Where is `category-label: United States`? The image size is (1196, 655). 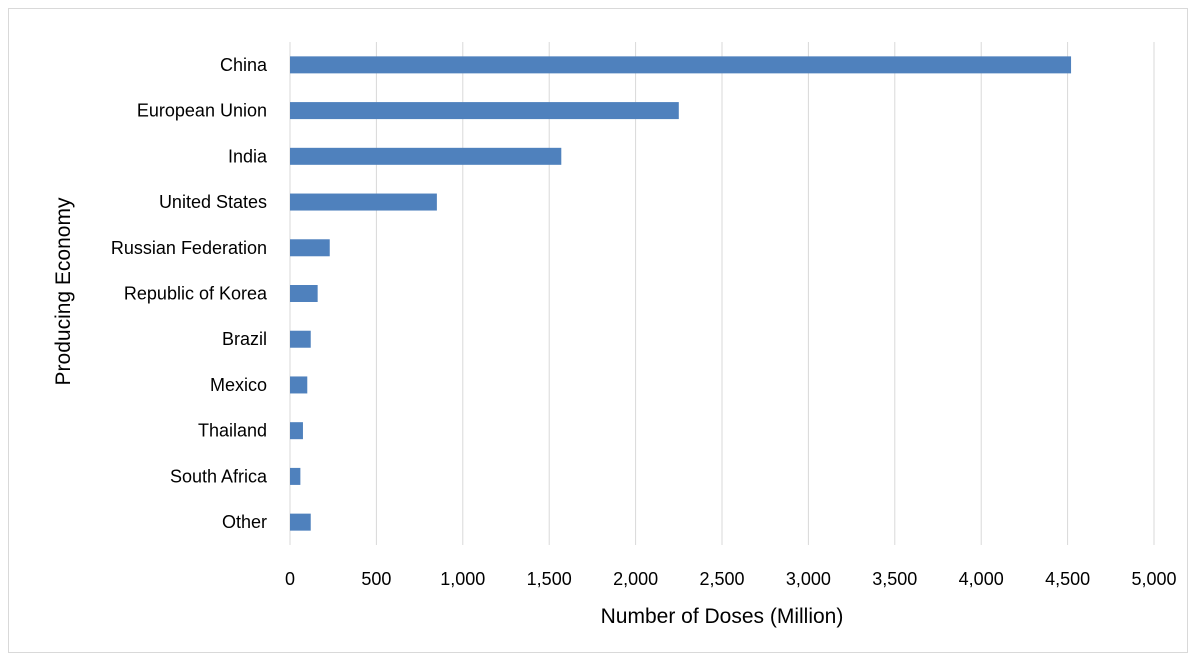 category-label: United States is located at coordinates (213, 202).